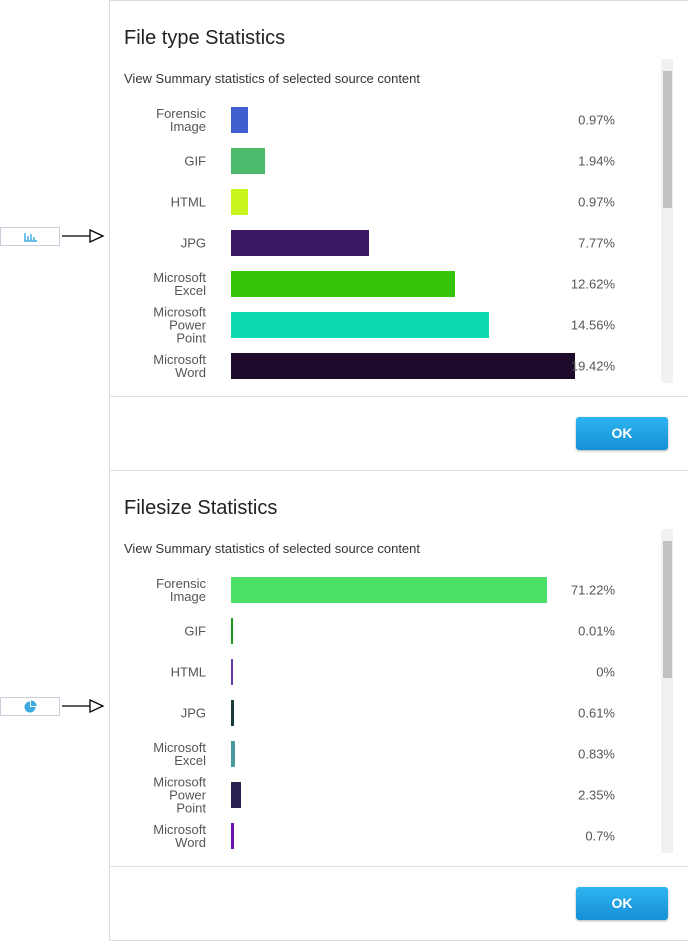 The width and height of the screenshot is (688, 941). I want to click on value-label: 0%, so click(605, 672).